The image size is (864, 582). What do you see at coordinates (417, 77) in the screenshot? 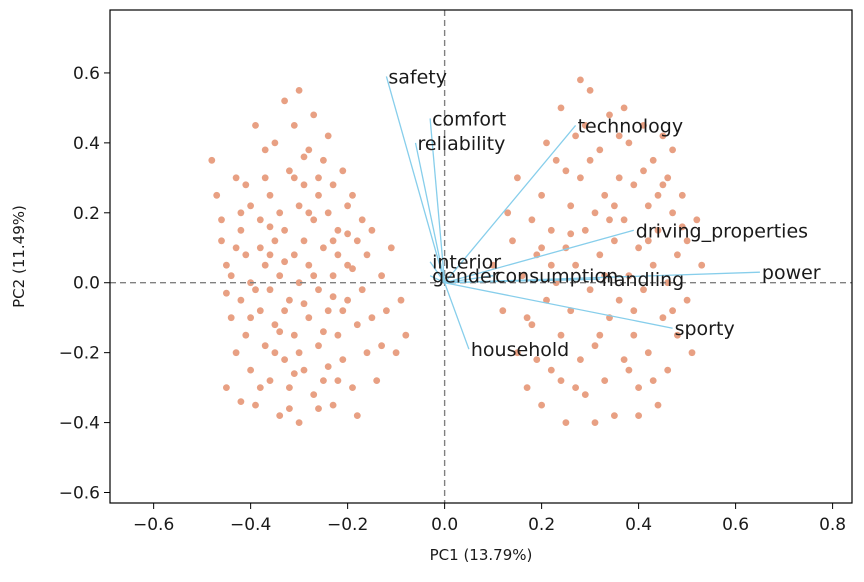
I see `loading-label: safety` at bounding box center [417, 77].